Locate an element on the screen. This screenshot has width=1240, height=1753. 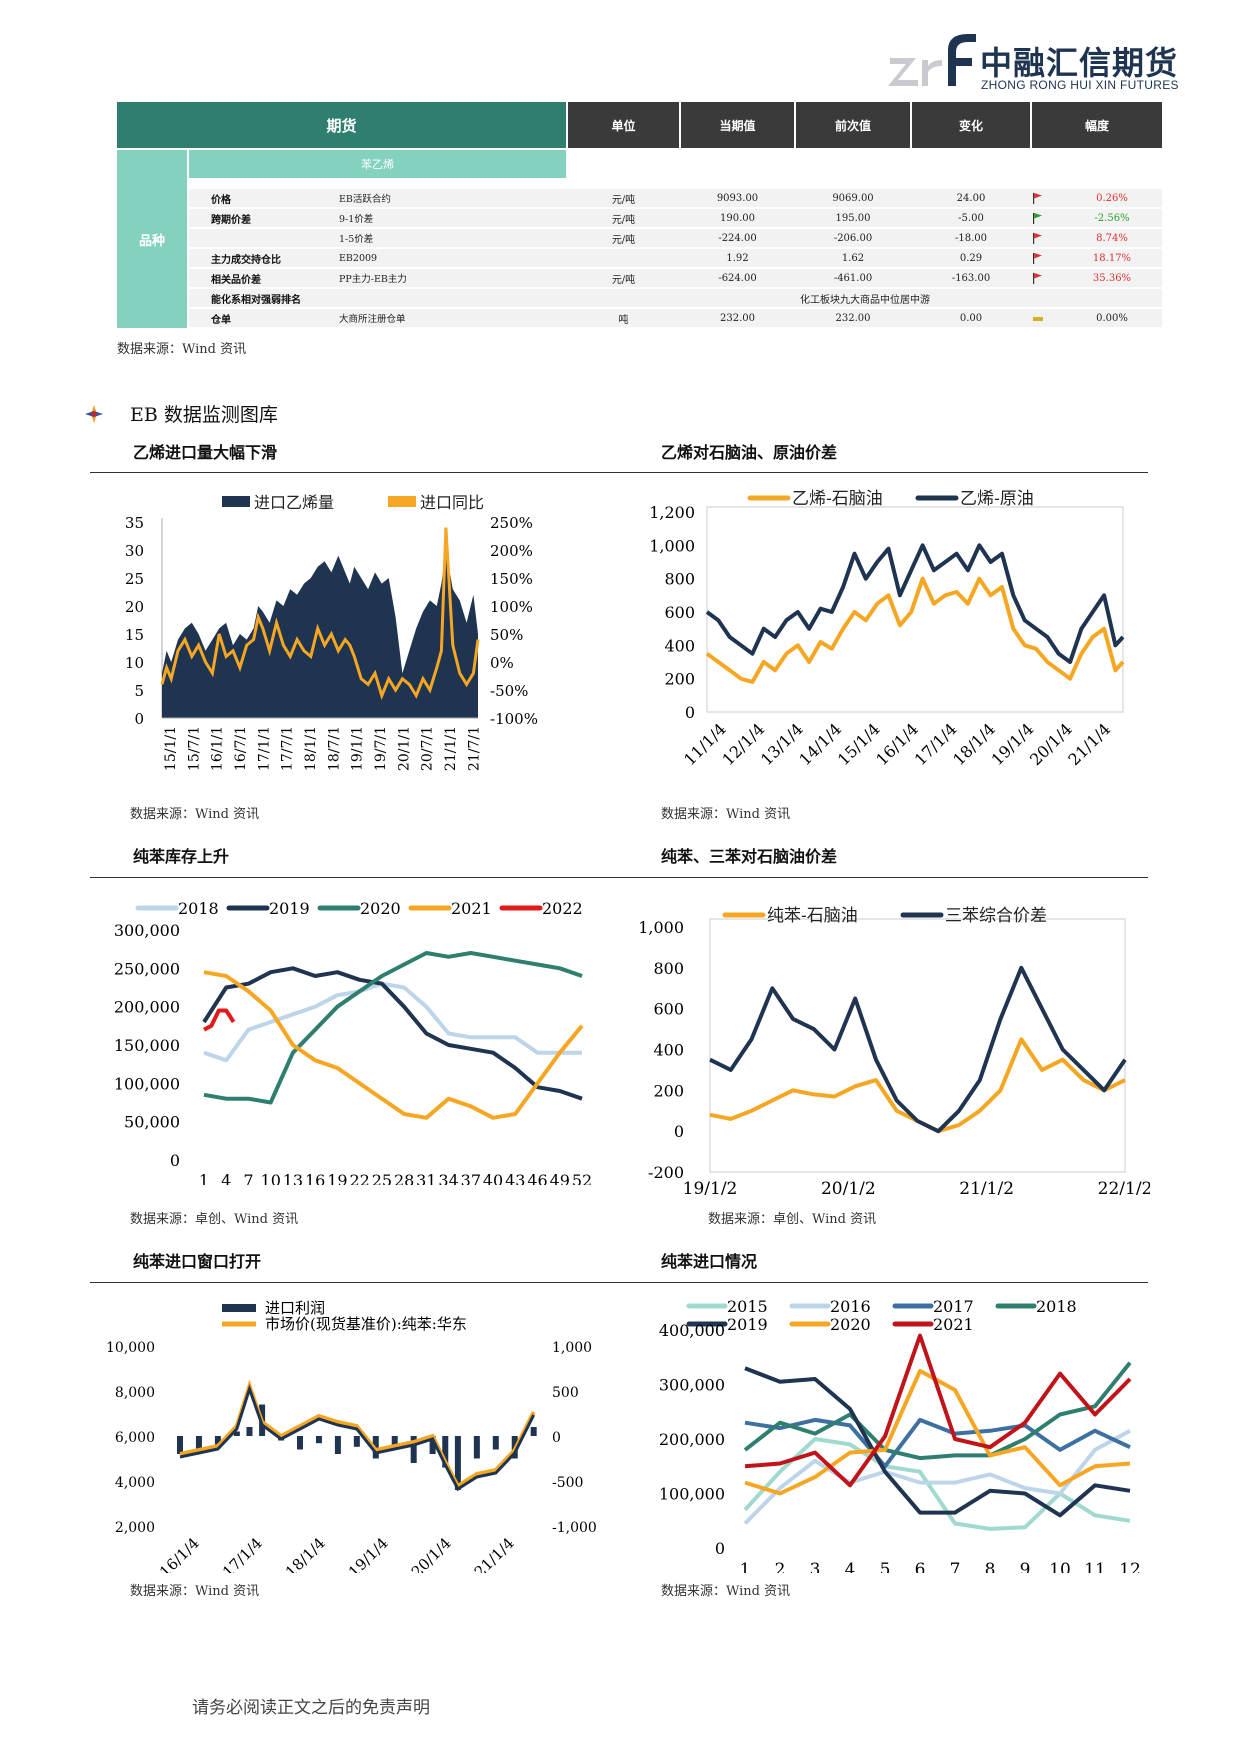
table-source: 数据来源：Wind 资讯 is located at coordinates (182, 349).